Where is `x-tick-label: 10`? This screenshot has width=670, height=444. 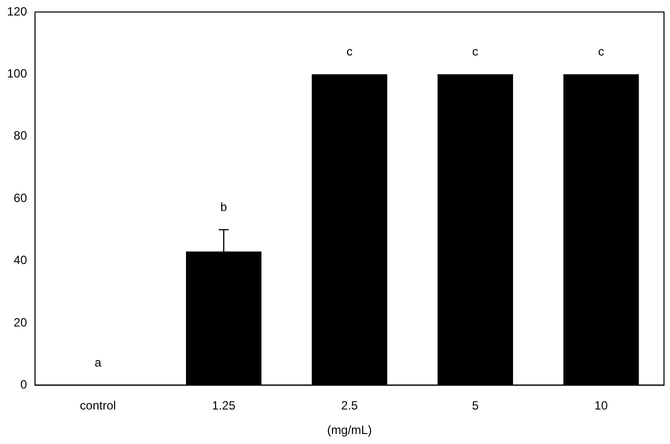 x-tick-label: 10 is located at coordinates (601, 405).